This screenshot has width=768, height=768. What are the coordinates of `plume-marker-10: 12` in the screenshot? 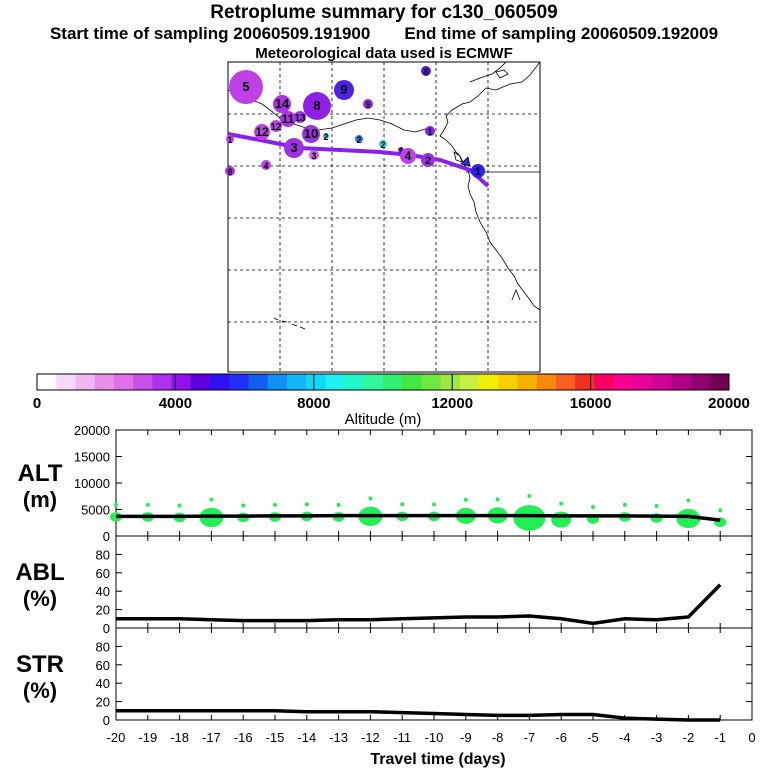 It's located at (276, 126).